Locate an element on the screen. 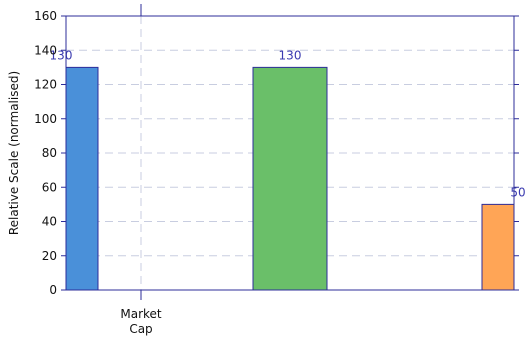 The height and width of the screenshot is (337, 527). y-tick-label: 100 is located at coordinates (45, 119).